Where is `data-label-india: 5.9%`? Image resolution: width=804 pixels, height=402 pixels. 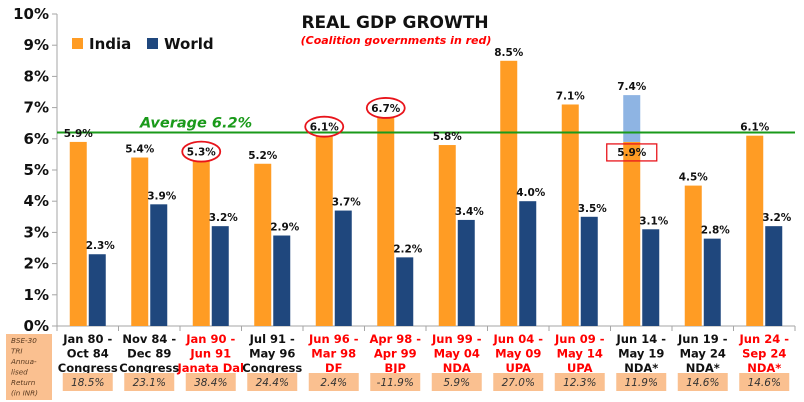
data-label-india: 5.9% is located at coordinates (632, 153).